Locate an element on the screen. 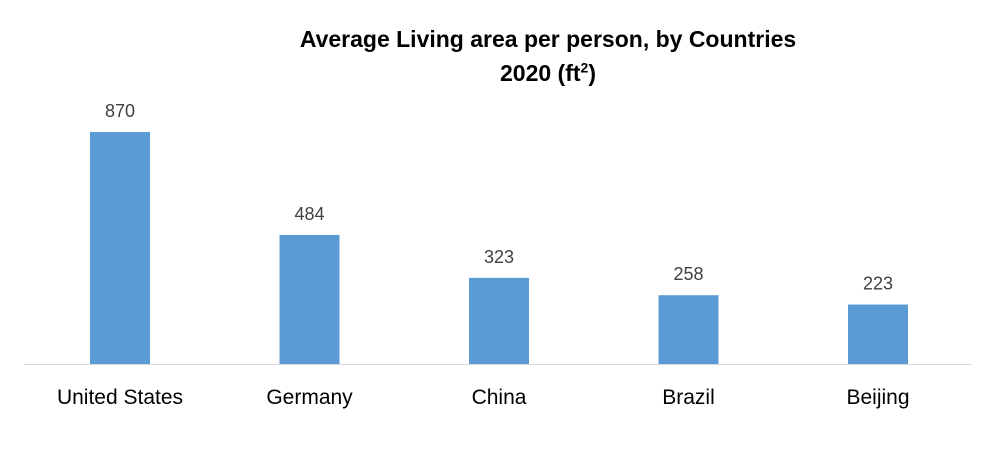  bar-germany is located at coordinates (309, 299).